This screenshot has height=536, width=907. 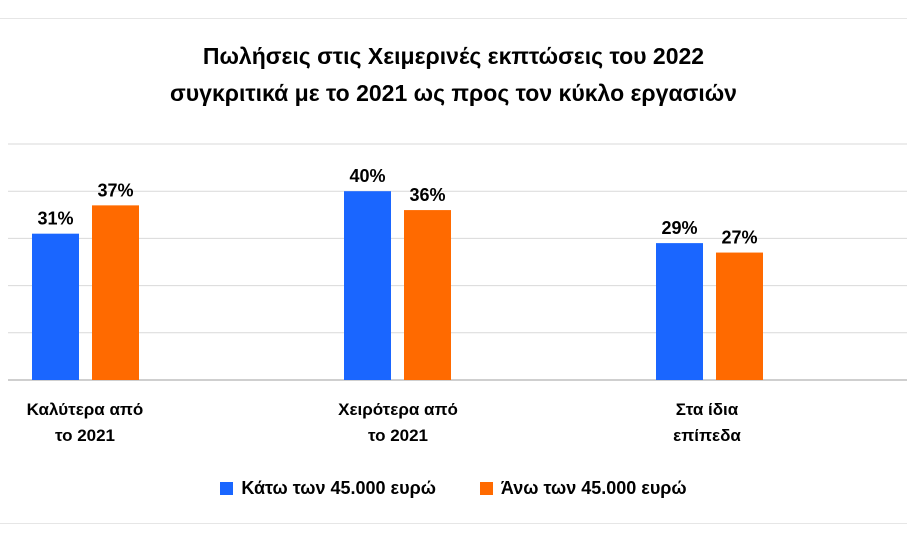 I want to click on legend-item-above-45000: Άνω των 45.000 ευρώ, so click(x=583, y=488).